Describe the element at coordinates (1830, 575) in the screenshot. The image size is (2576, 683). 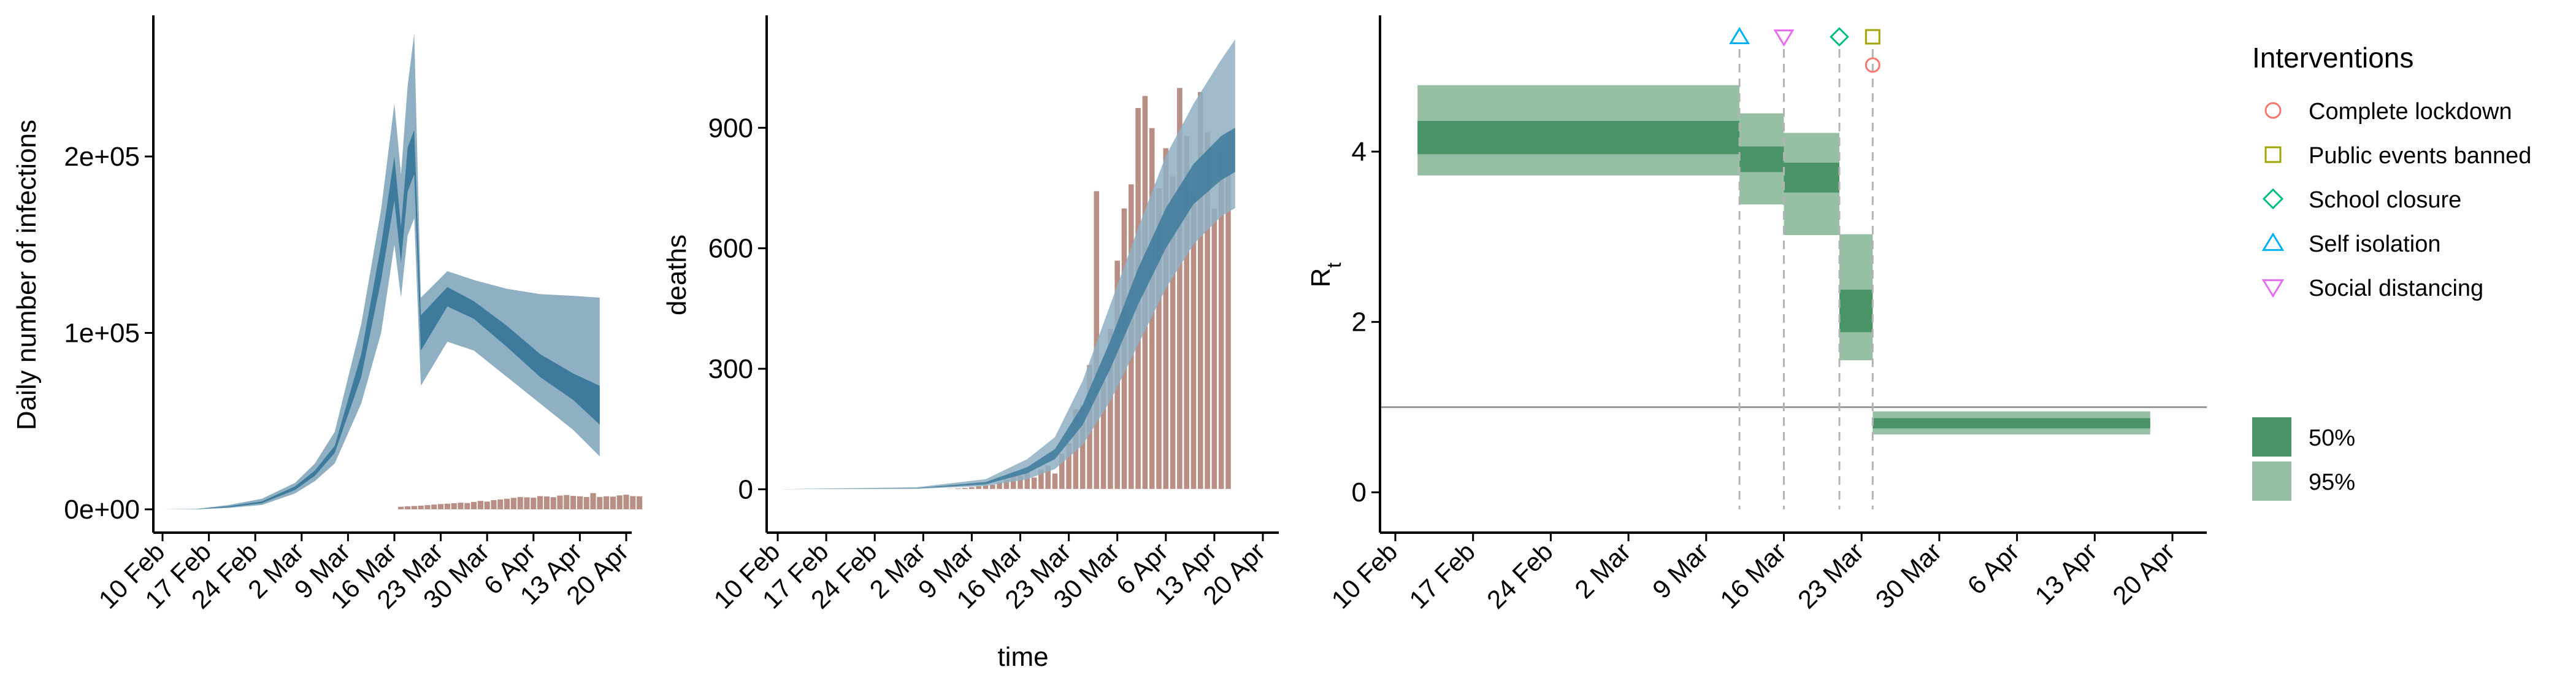
I see `x-tick-label: 23 Mar` at that location.